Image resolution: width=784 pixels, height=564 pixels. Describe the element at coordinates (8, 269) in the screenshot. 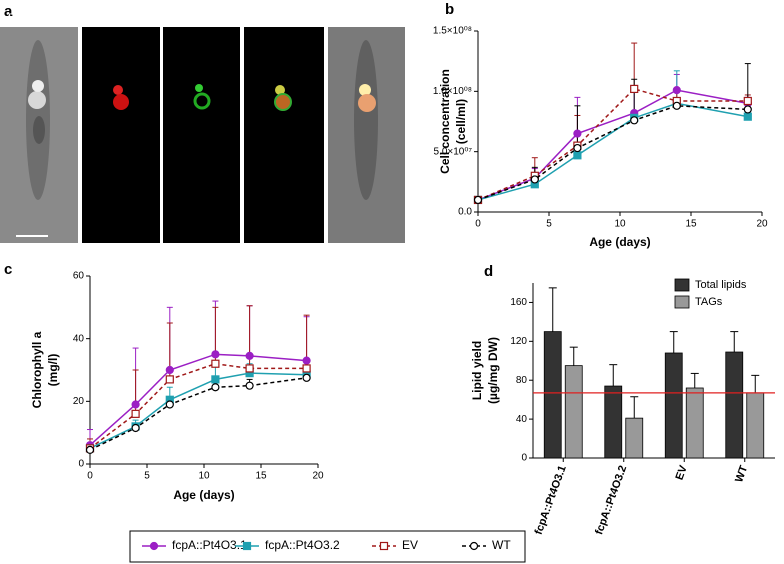

I see `panel-label: c` at that location.